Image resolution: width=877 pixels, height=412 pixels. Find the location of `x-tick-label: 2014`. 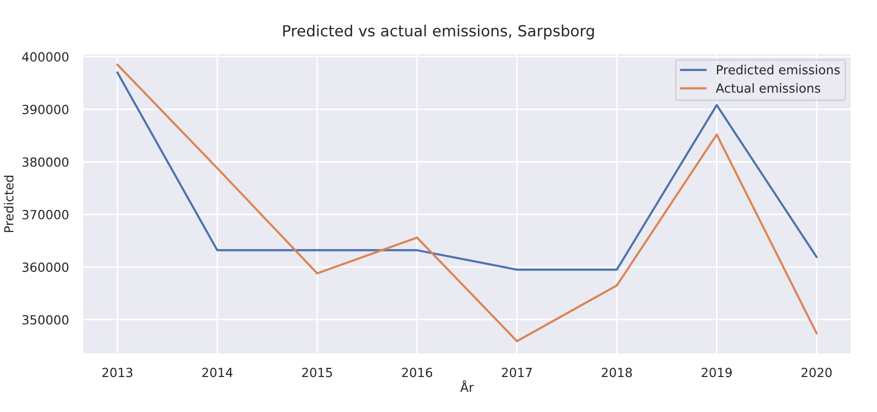

x-tick-label: 2014 is located at coordinates (217, 373).